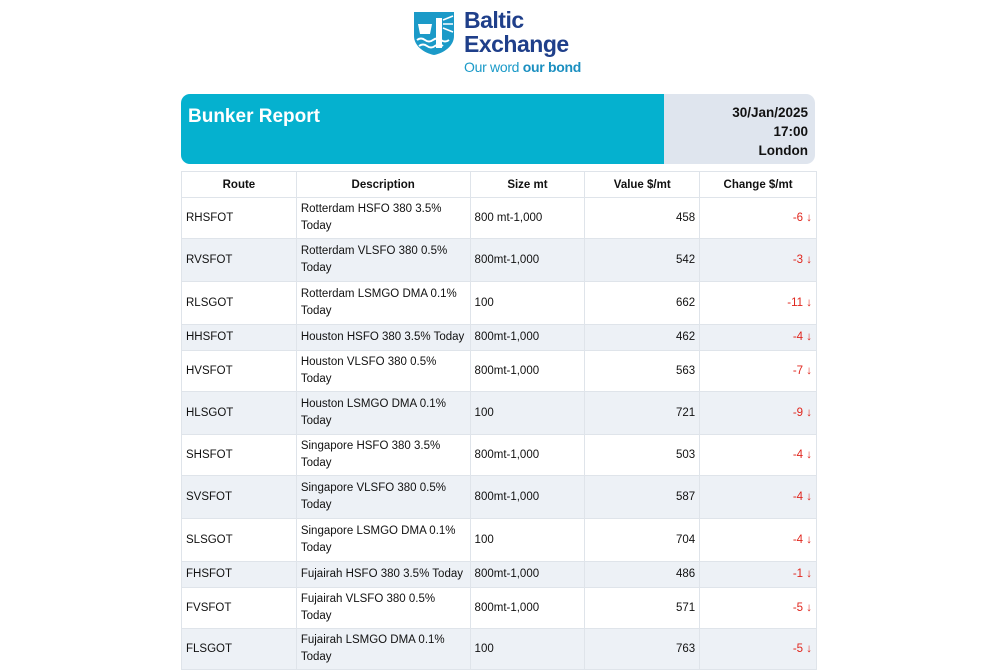 This screenshot has height=670, width=1000. I want to click on cell-change: -6 ↓, so click(758, 218).